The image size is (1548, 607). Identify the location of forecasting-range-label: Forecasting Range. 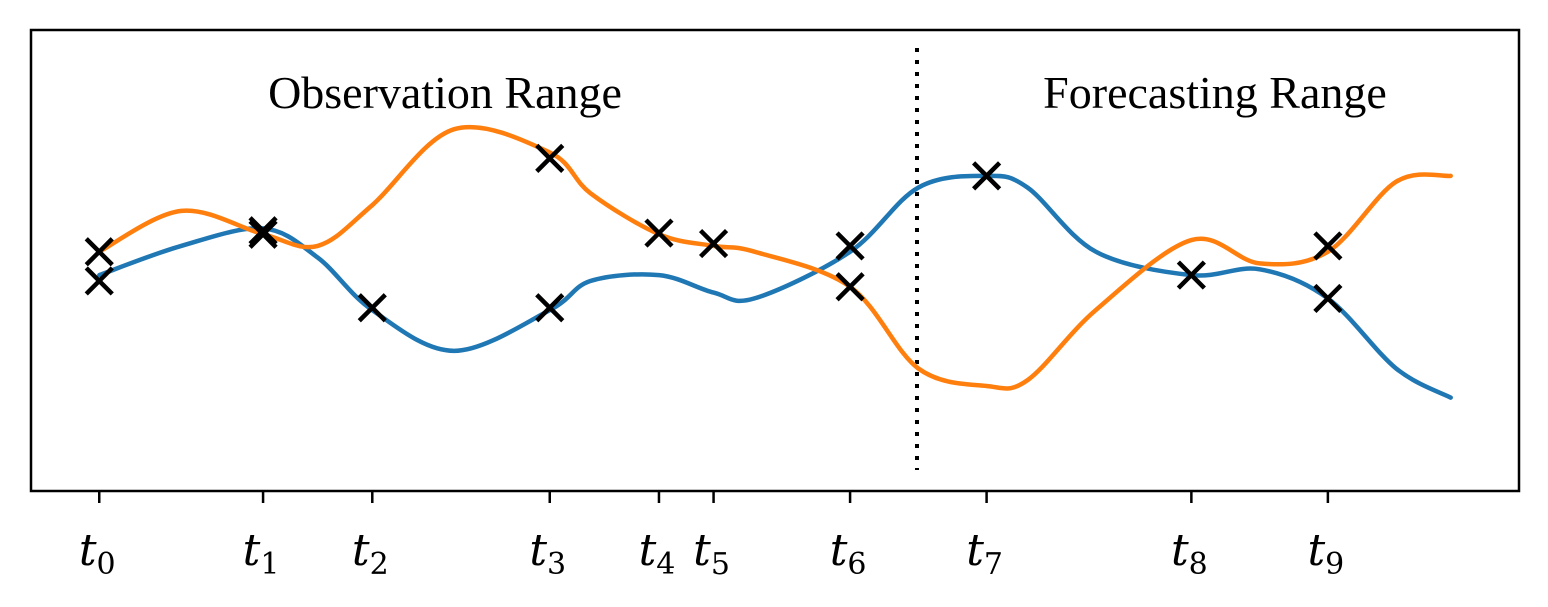
(1215, 92).